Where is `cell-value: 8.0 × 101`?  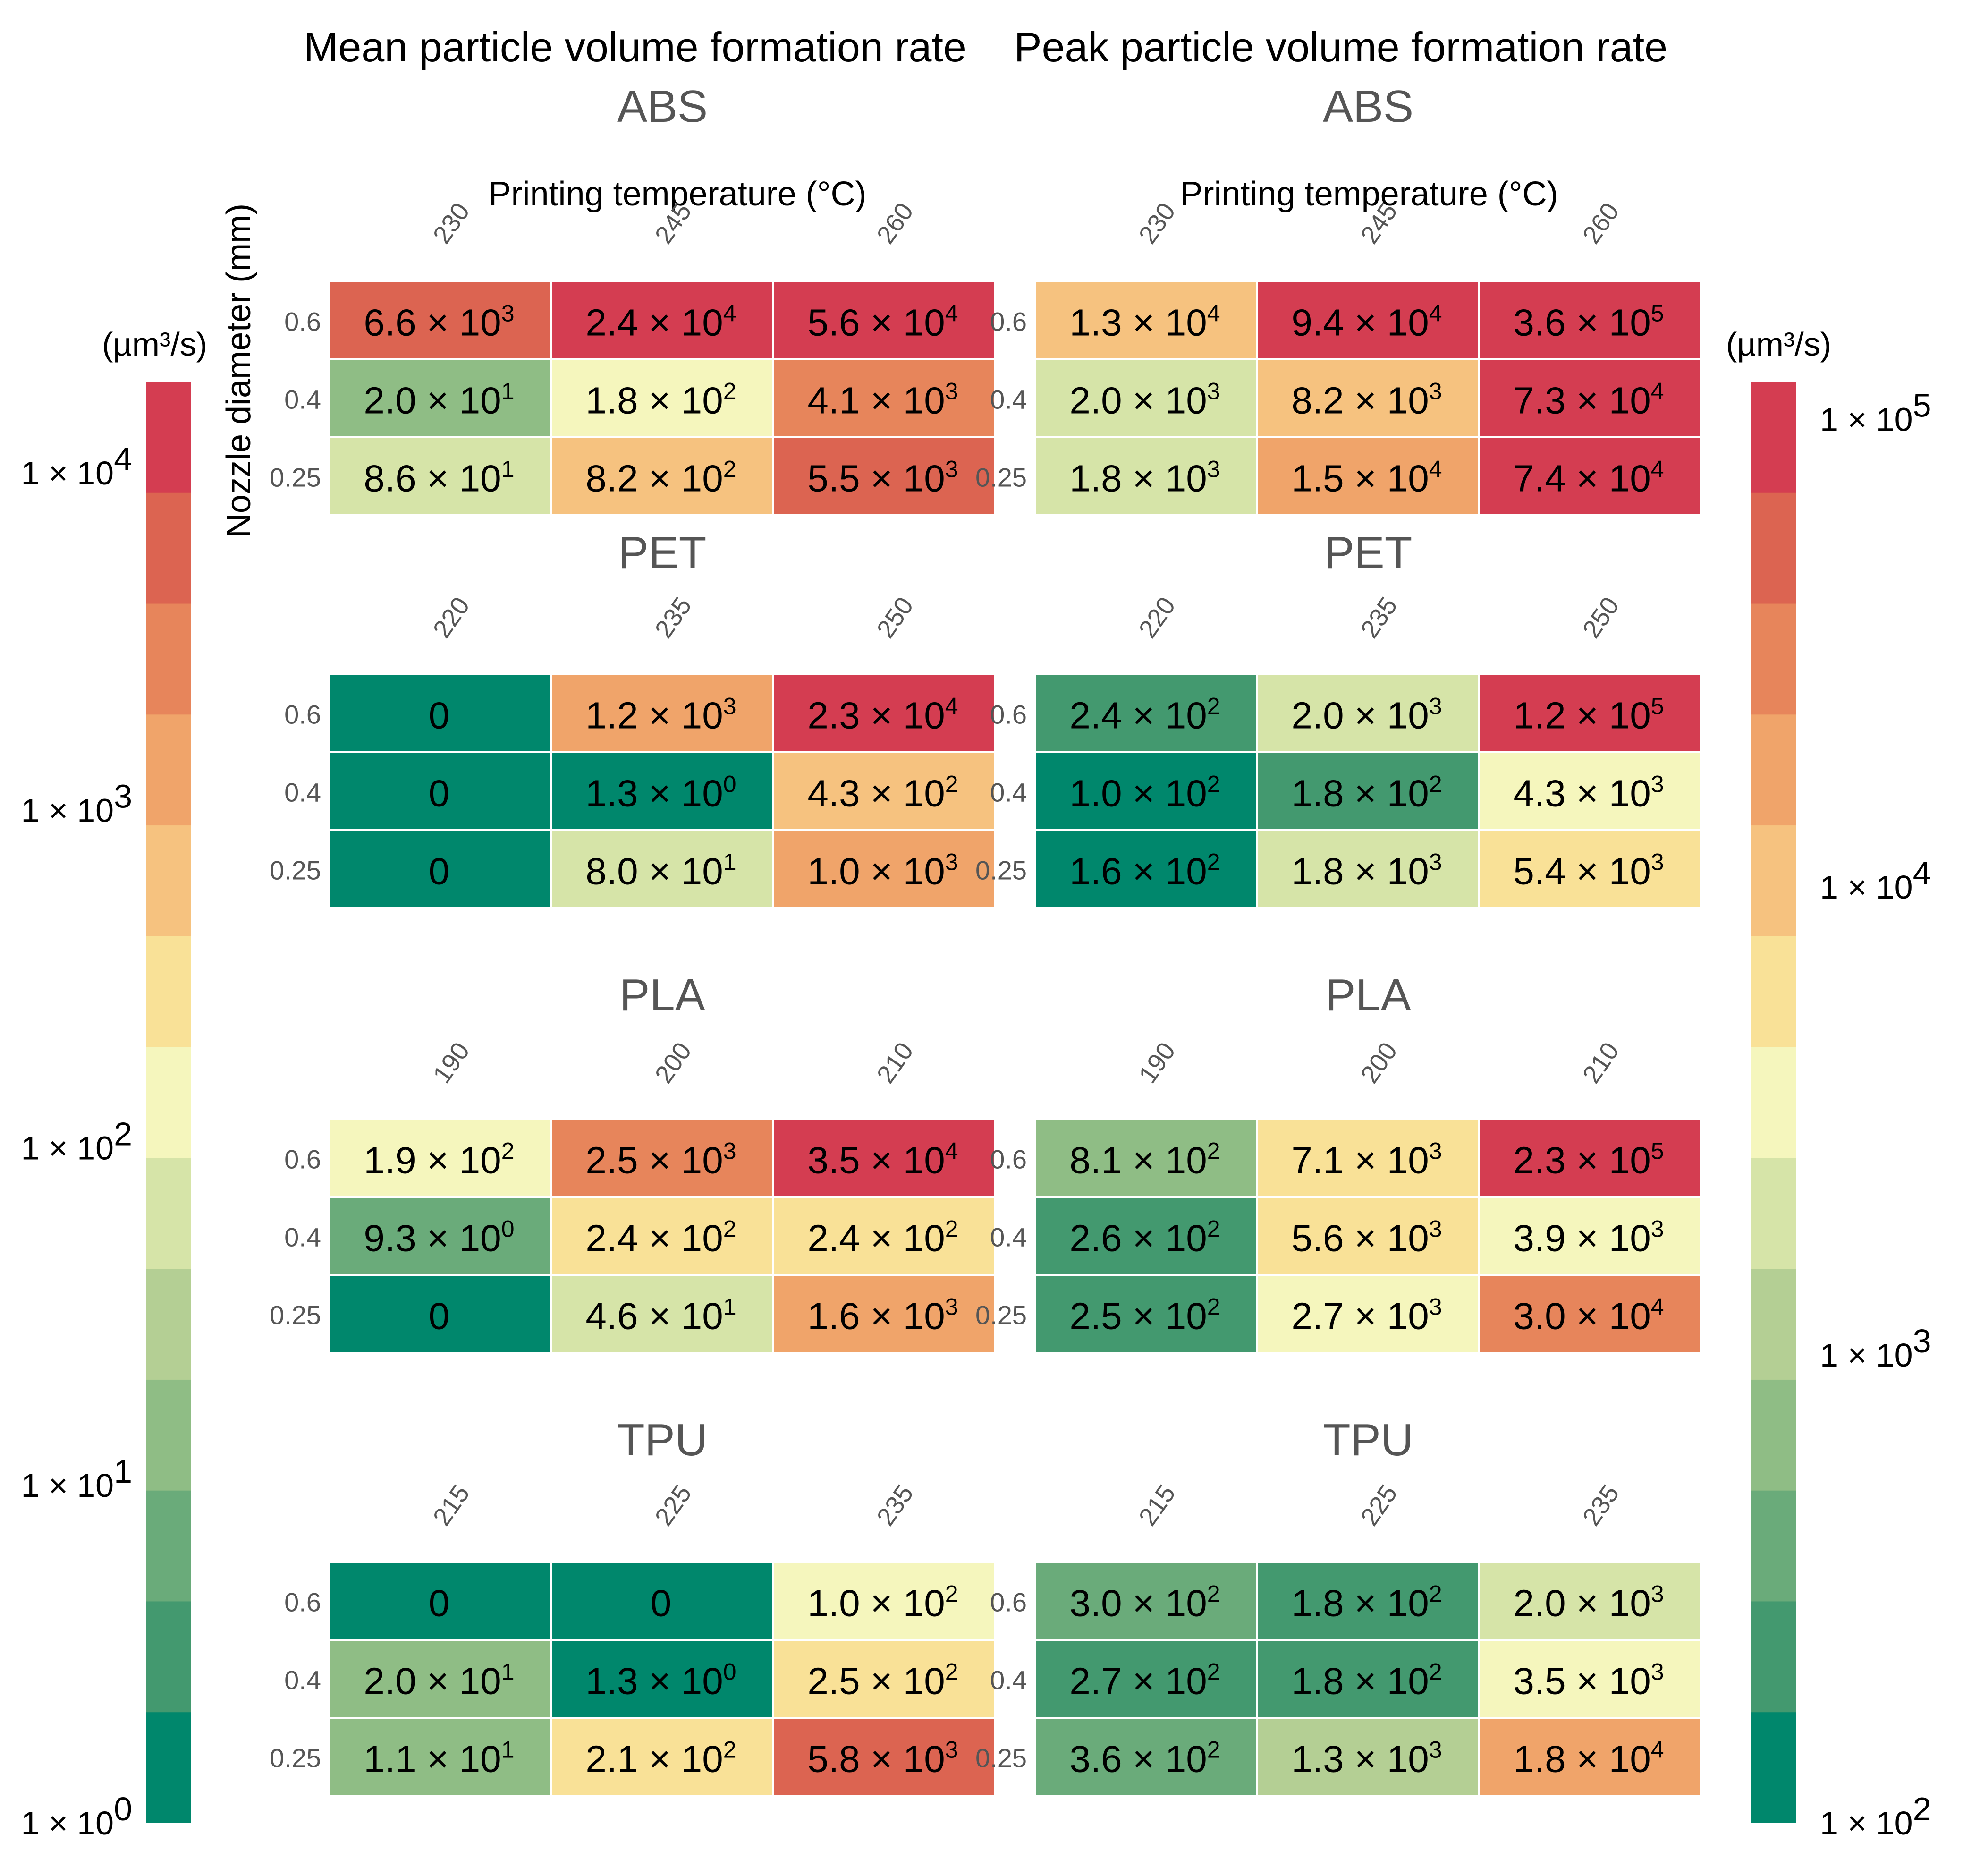 cell-value: 8.0 × 101 is located at coordinates (660, 870).